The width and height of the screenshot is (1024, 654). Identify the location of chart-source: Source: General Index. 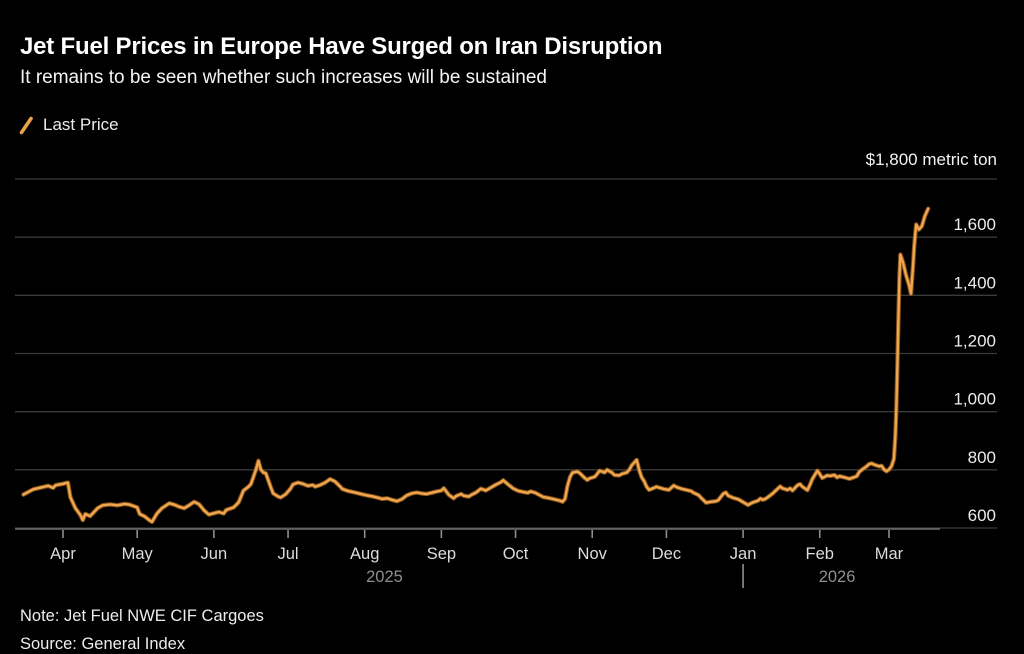
(103, 644).